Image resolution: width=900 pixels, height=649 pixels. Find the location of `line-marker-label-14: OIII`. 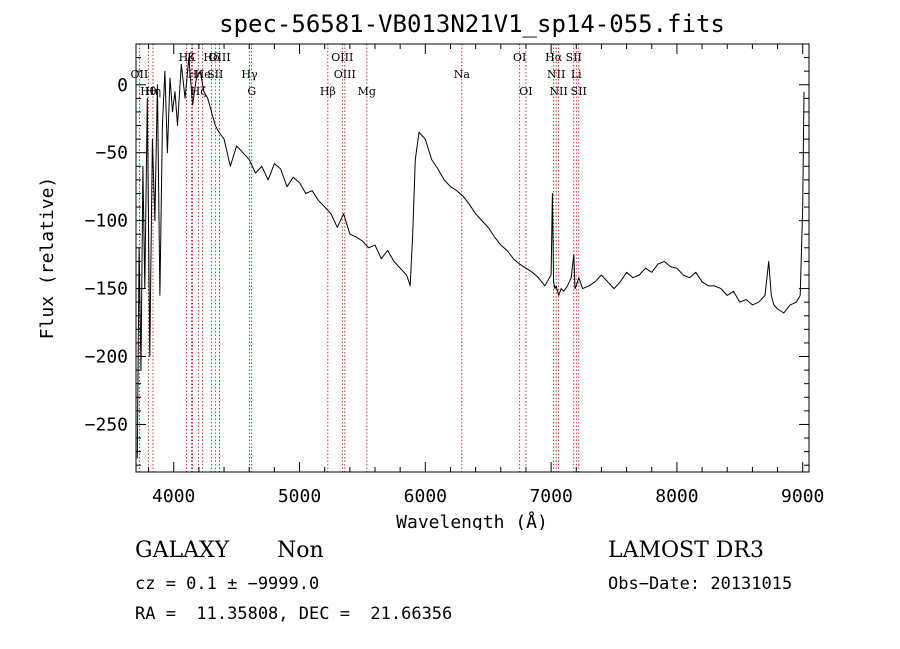

line-marker-label-14: OIII is located at coordinates (342, 57).